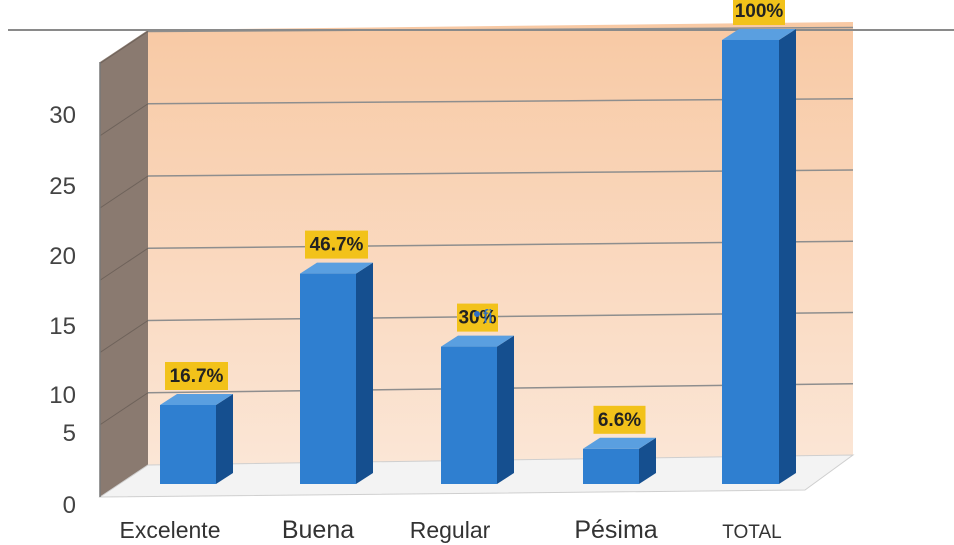 This screenshot has height=545, width=954. I want to click on legend-marker, so click(477, 314).